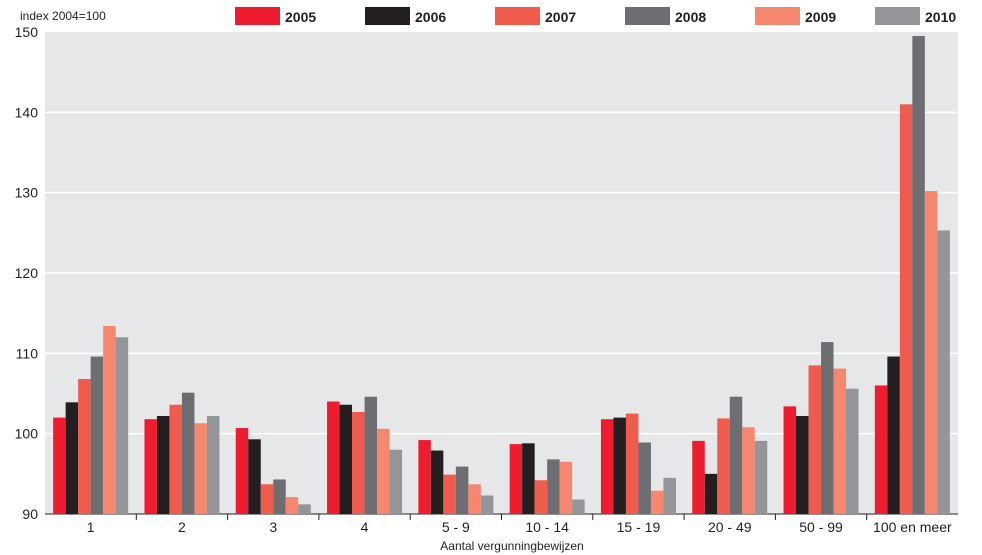  What do you see at coordinates (27, 32) in the screenshot?
I see `y-tick-label: 150` at bounding box center [27, 32].